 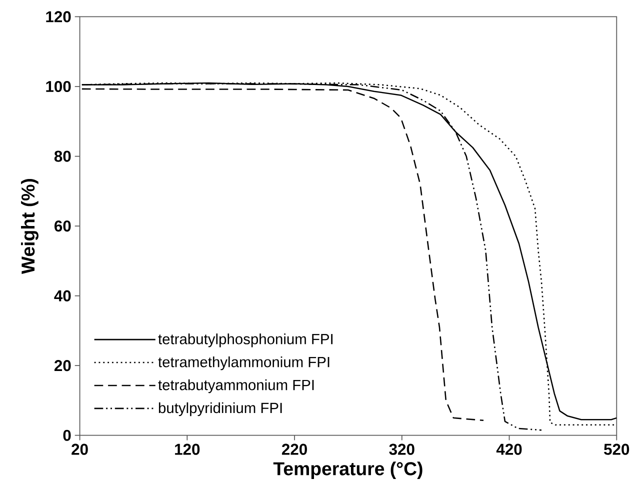 What do you see at coordinates (617, 449) in the screenshot?
I see `x-tick-label: 520` at bounding box center [617, 449].